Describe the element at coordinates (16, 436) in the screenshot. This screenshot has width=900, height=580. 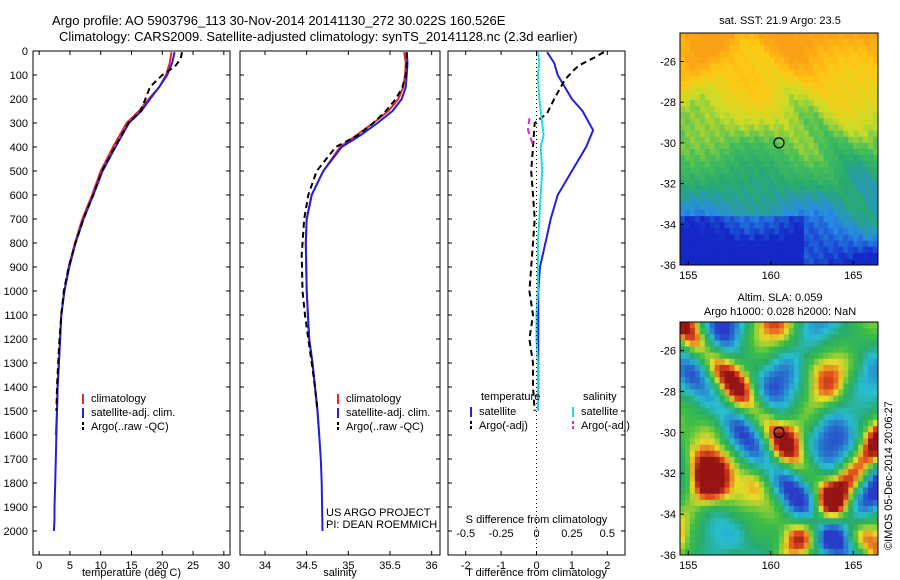
I see `y-tick-label: 1600` at that location.